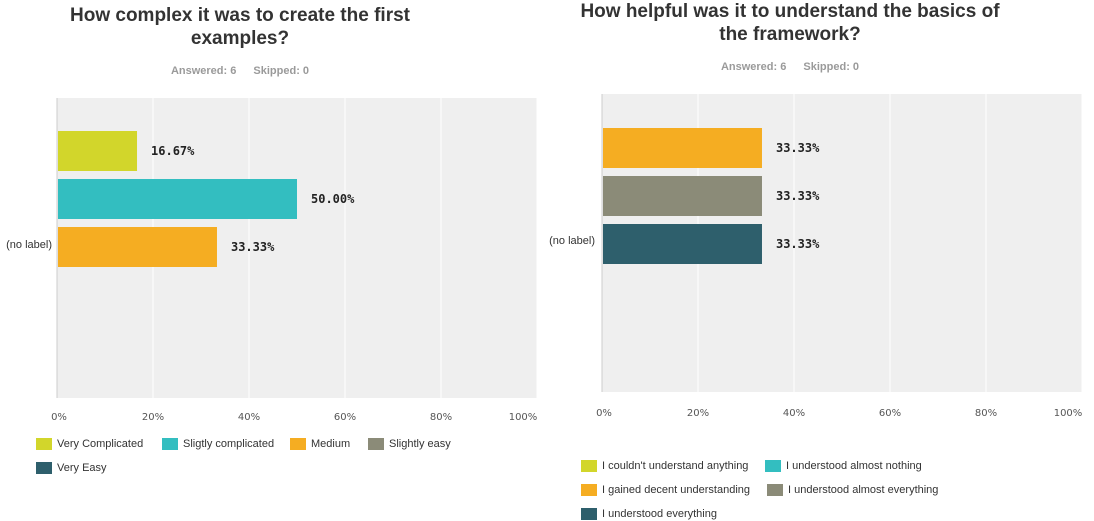 The image size is (1094, 521). Describe the element at coordinates (854, 466) in the screenshot. I see `legend-label: I understood almost nothing` at that location.